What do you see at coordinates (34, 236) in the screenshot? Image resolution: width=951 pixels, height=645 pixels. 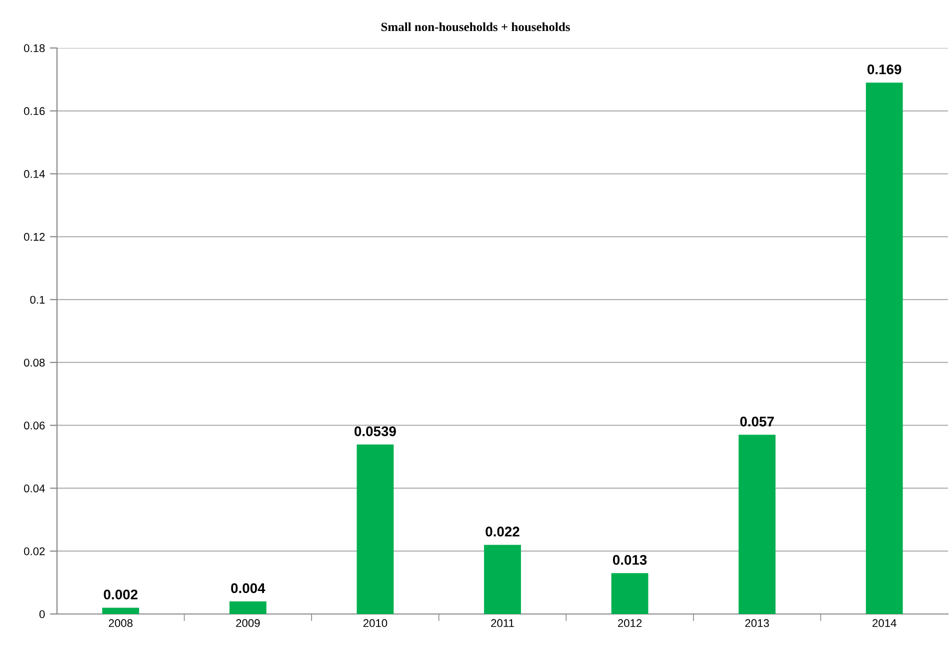 I see `y-tick-label: 0.12` at bounding box center [34, 236].